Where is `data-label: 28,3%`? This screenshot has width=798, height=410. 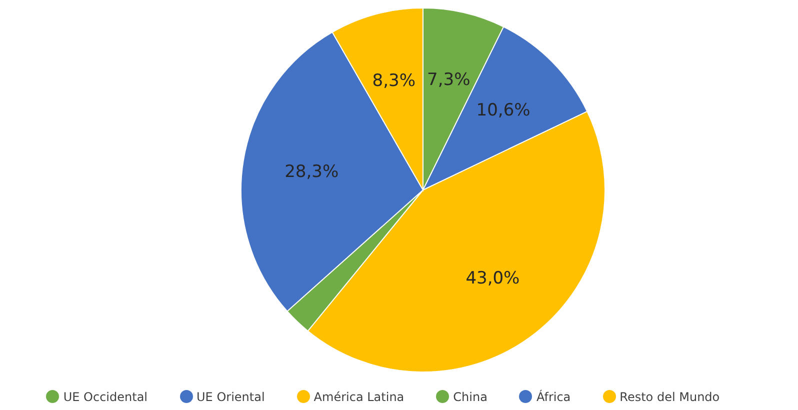 data-label: 28,3% is located at coordinates (311, 172).